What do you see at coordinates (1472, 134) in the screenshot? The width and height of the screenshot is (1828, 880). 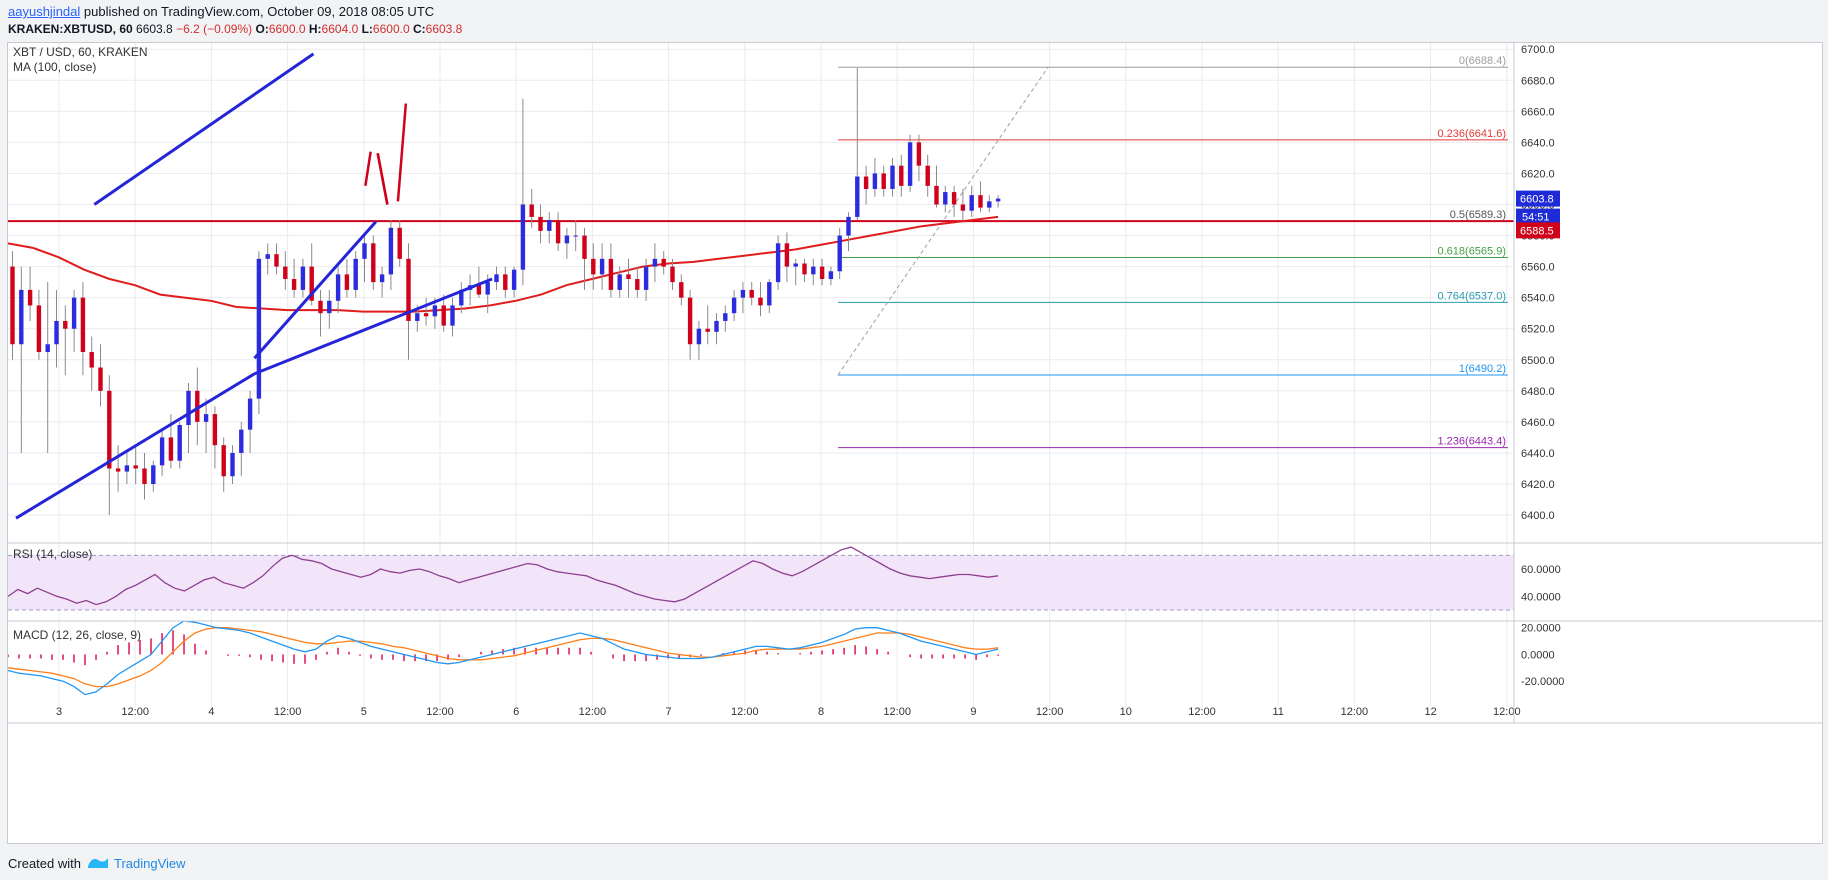 I see `fib-level-label: 0.236(6641.6)` at bounding box center [1472, 134].